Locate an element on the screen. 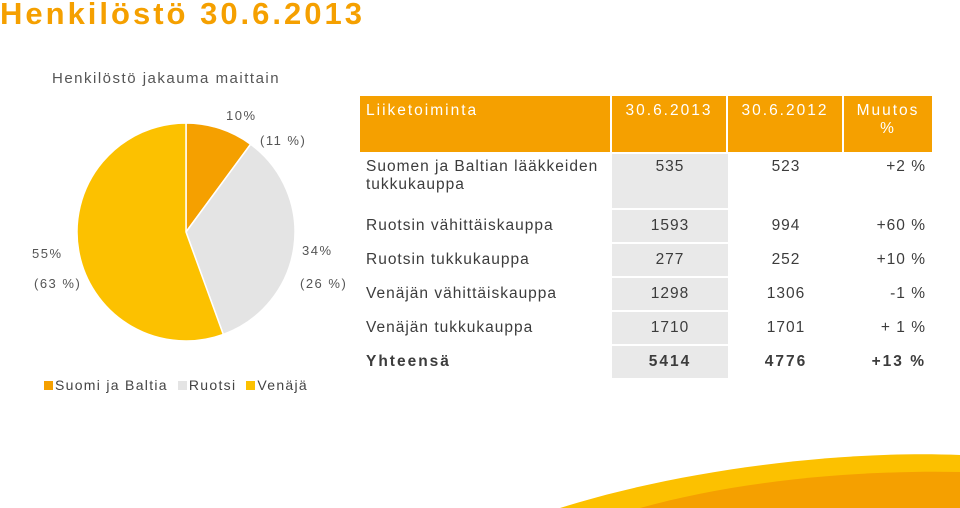 The height and width of the screenshot is (508, 960). row-value-2013: 1298 is located at coordinates (670, 293).